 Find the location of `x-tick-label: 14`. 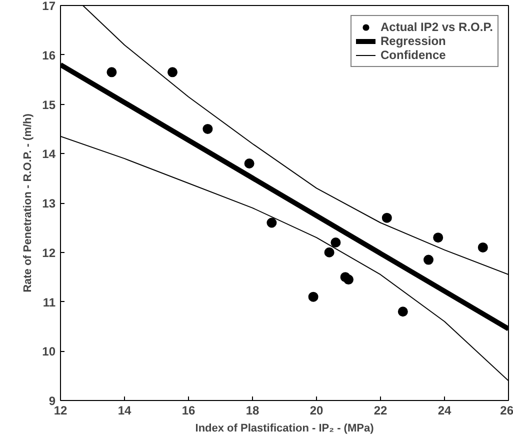

x-tick-label: 14 is located at coordinates (125, 411).